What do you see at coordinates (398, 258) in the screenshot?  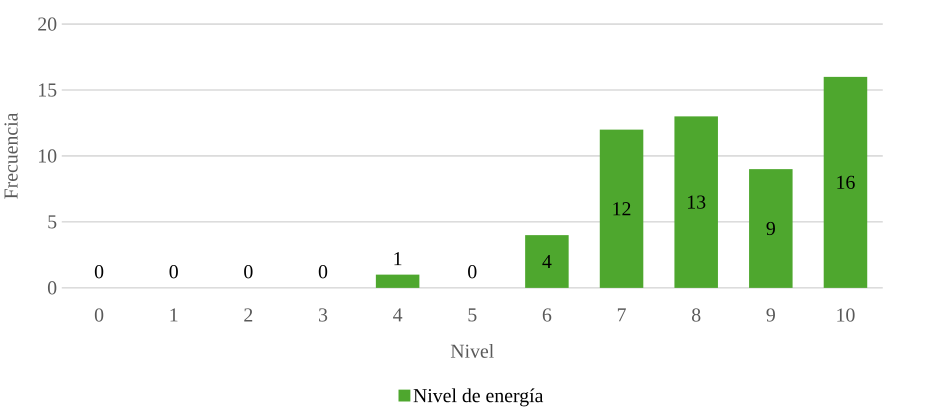 I see `data-label: 1` at bounding box center [398, 258].